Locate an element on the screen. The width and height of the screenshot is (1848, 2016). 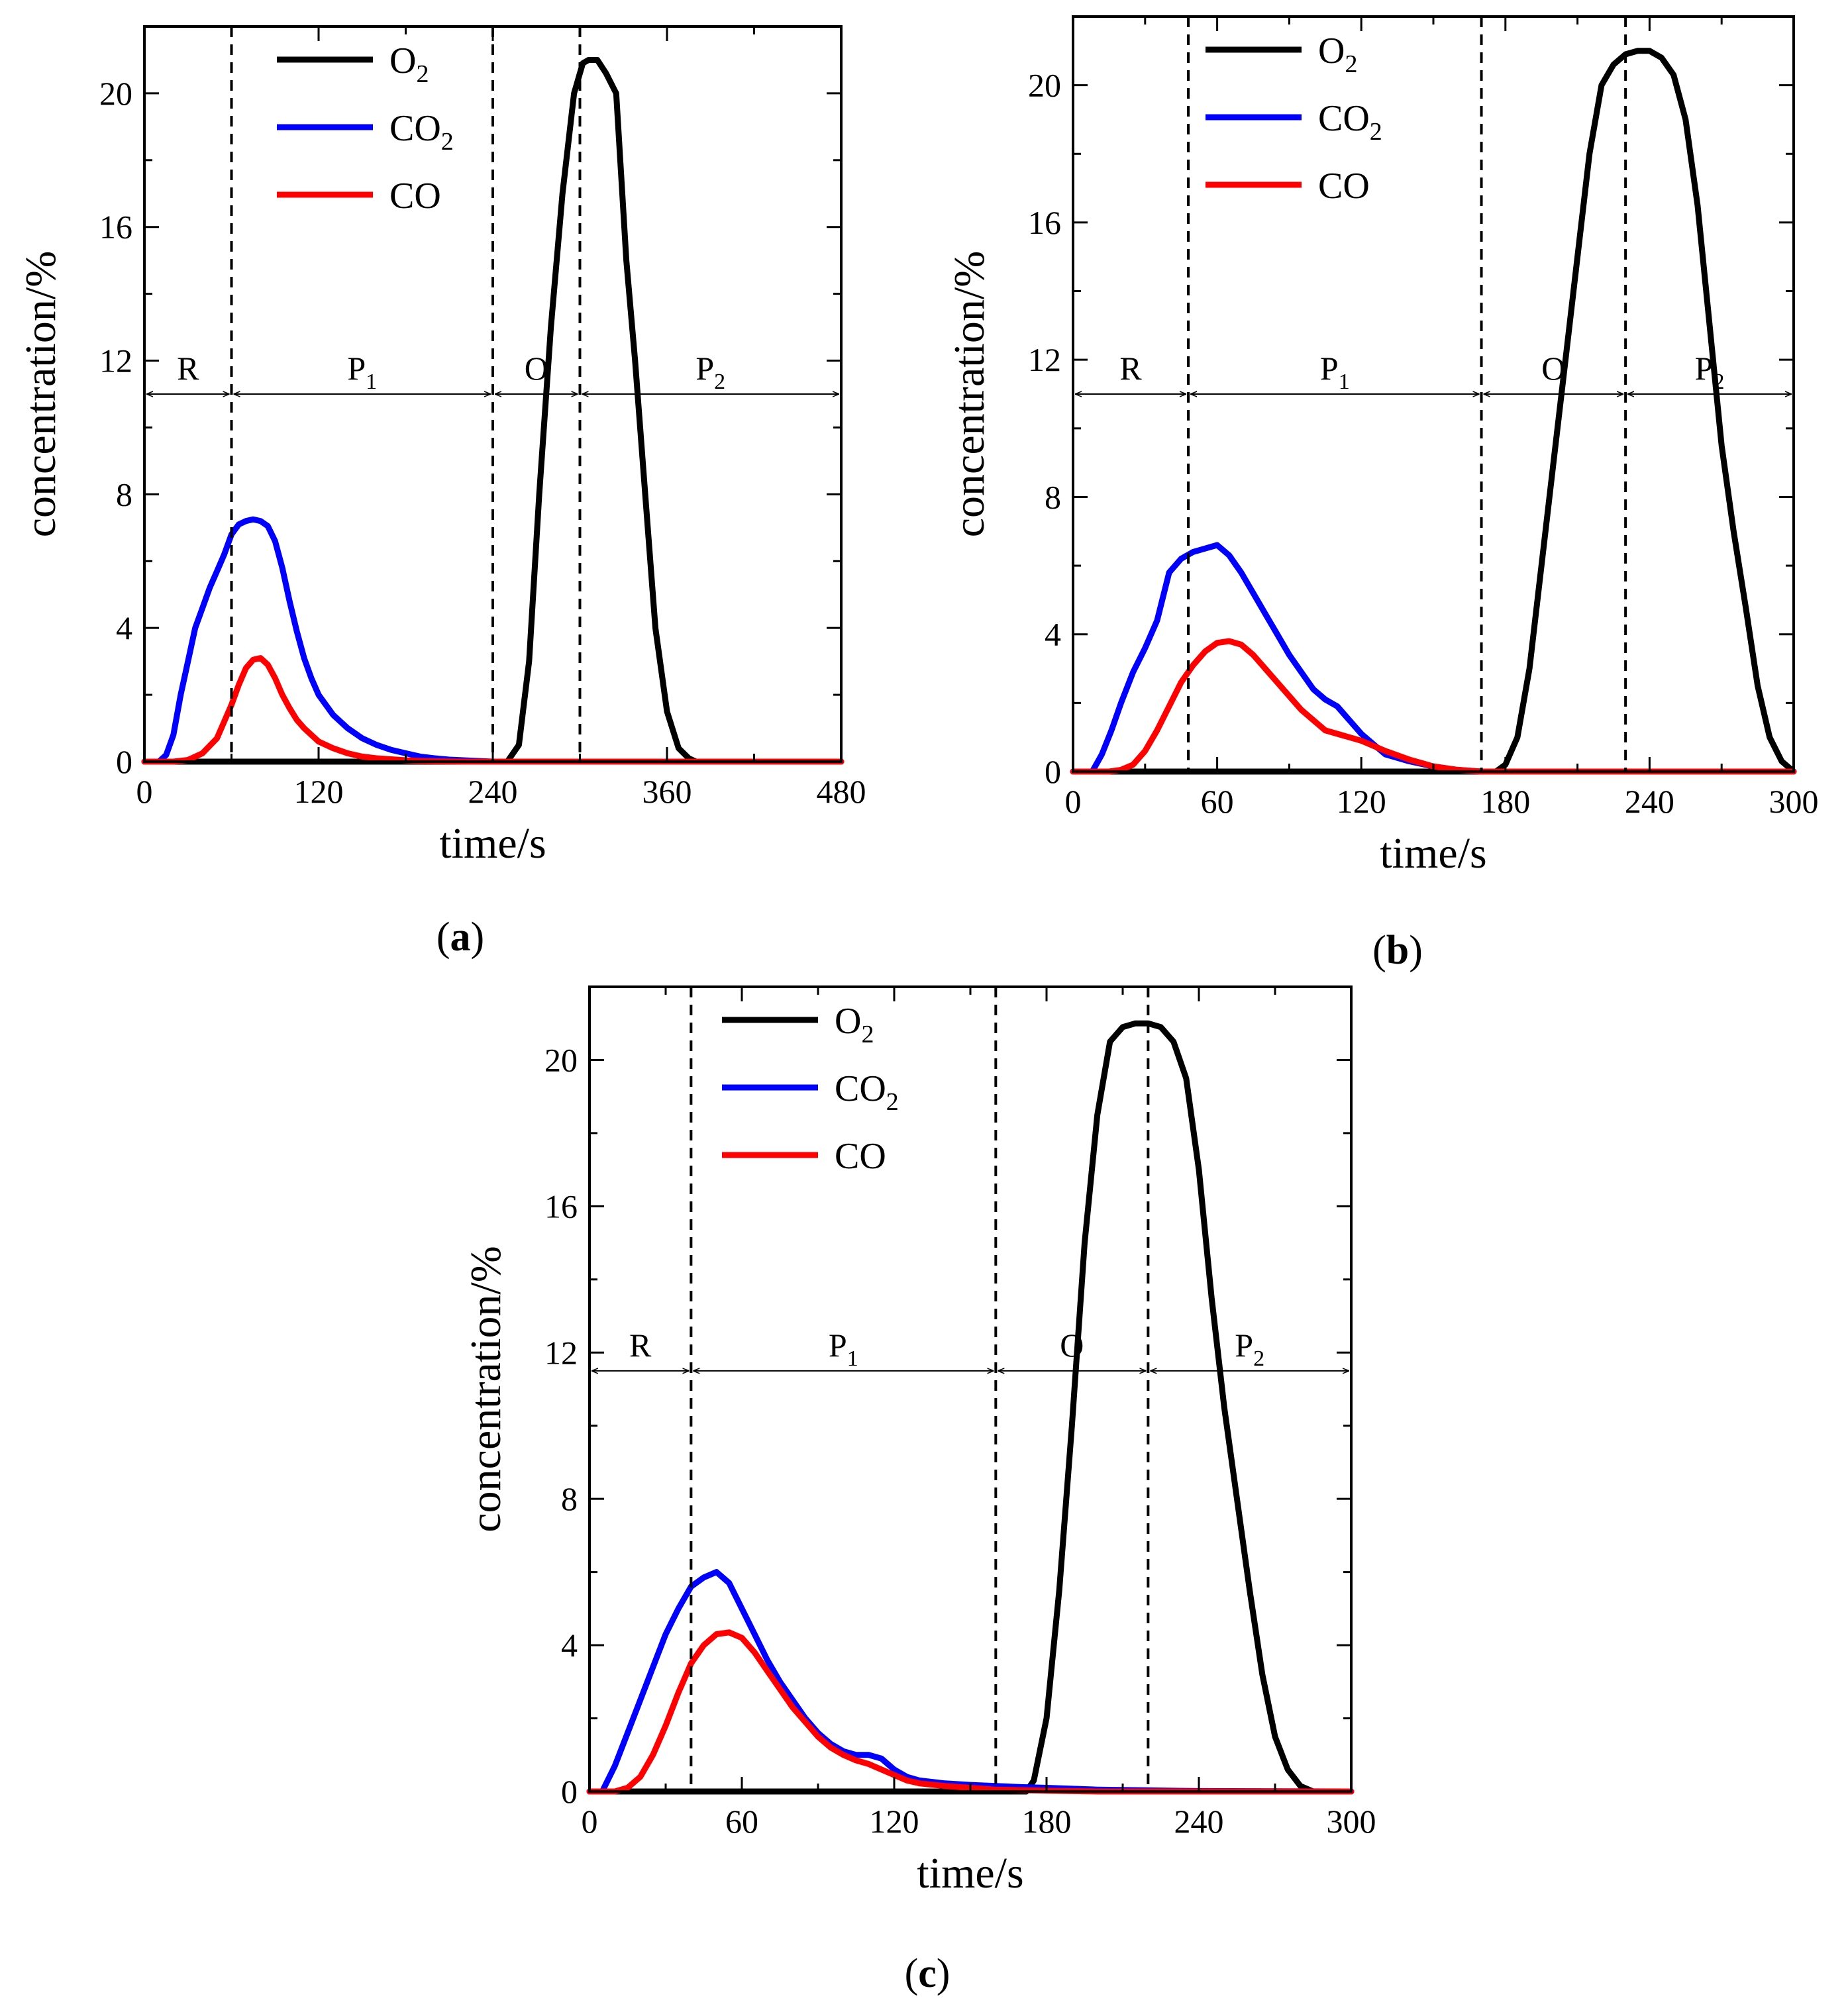
x-tick-label: 60 is located at coordinates (1217, 802).